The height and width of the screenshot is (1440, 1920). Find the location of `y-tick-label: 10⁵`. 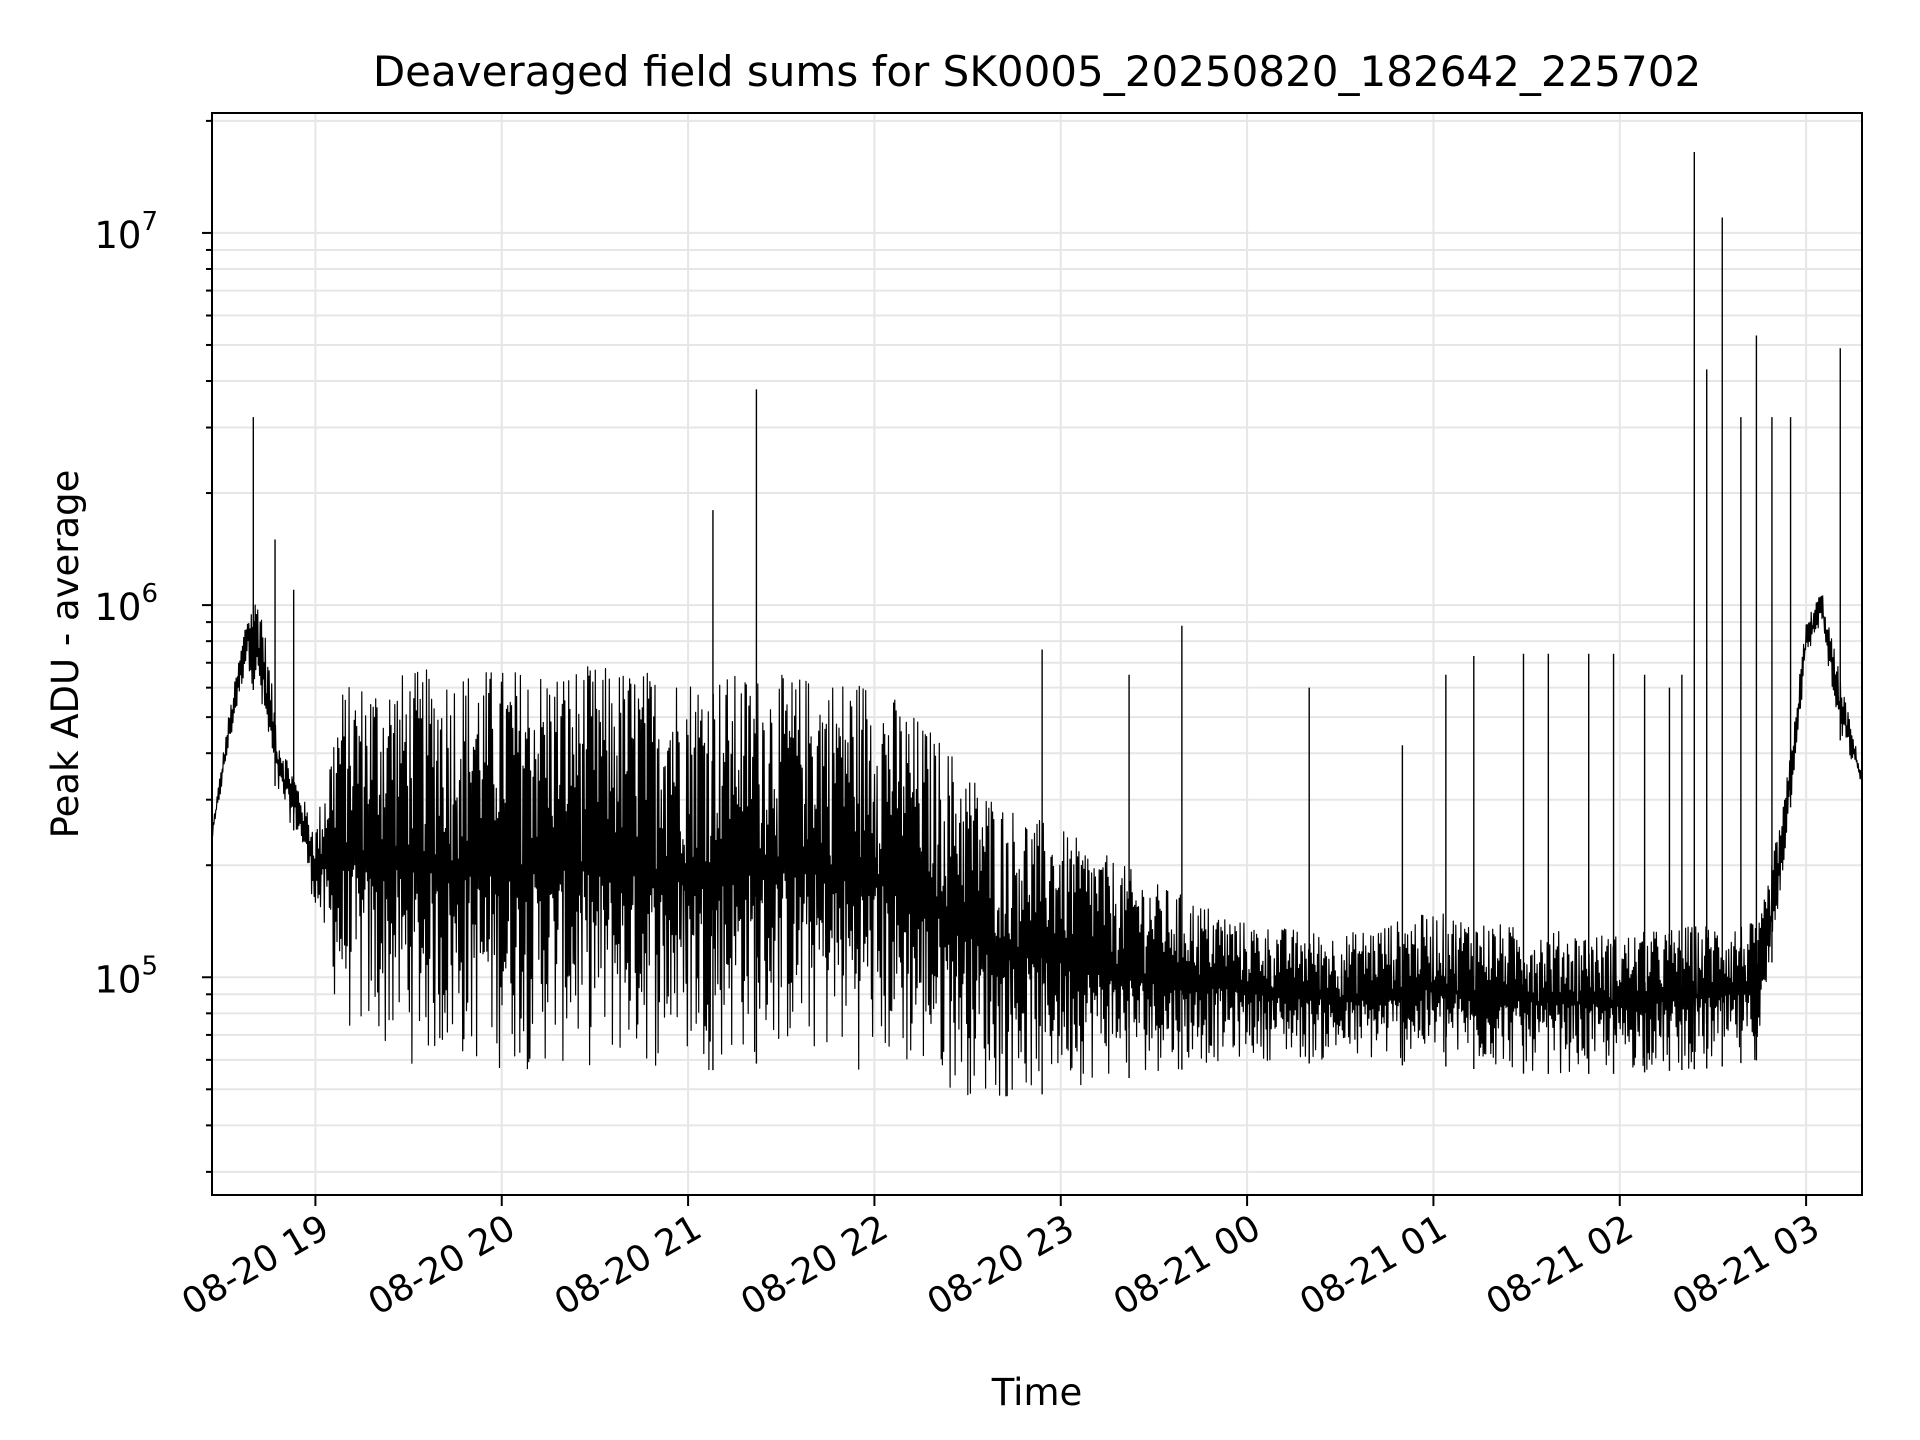

y-tick-label: 10⁵ is located at coordinates (126, 976).